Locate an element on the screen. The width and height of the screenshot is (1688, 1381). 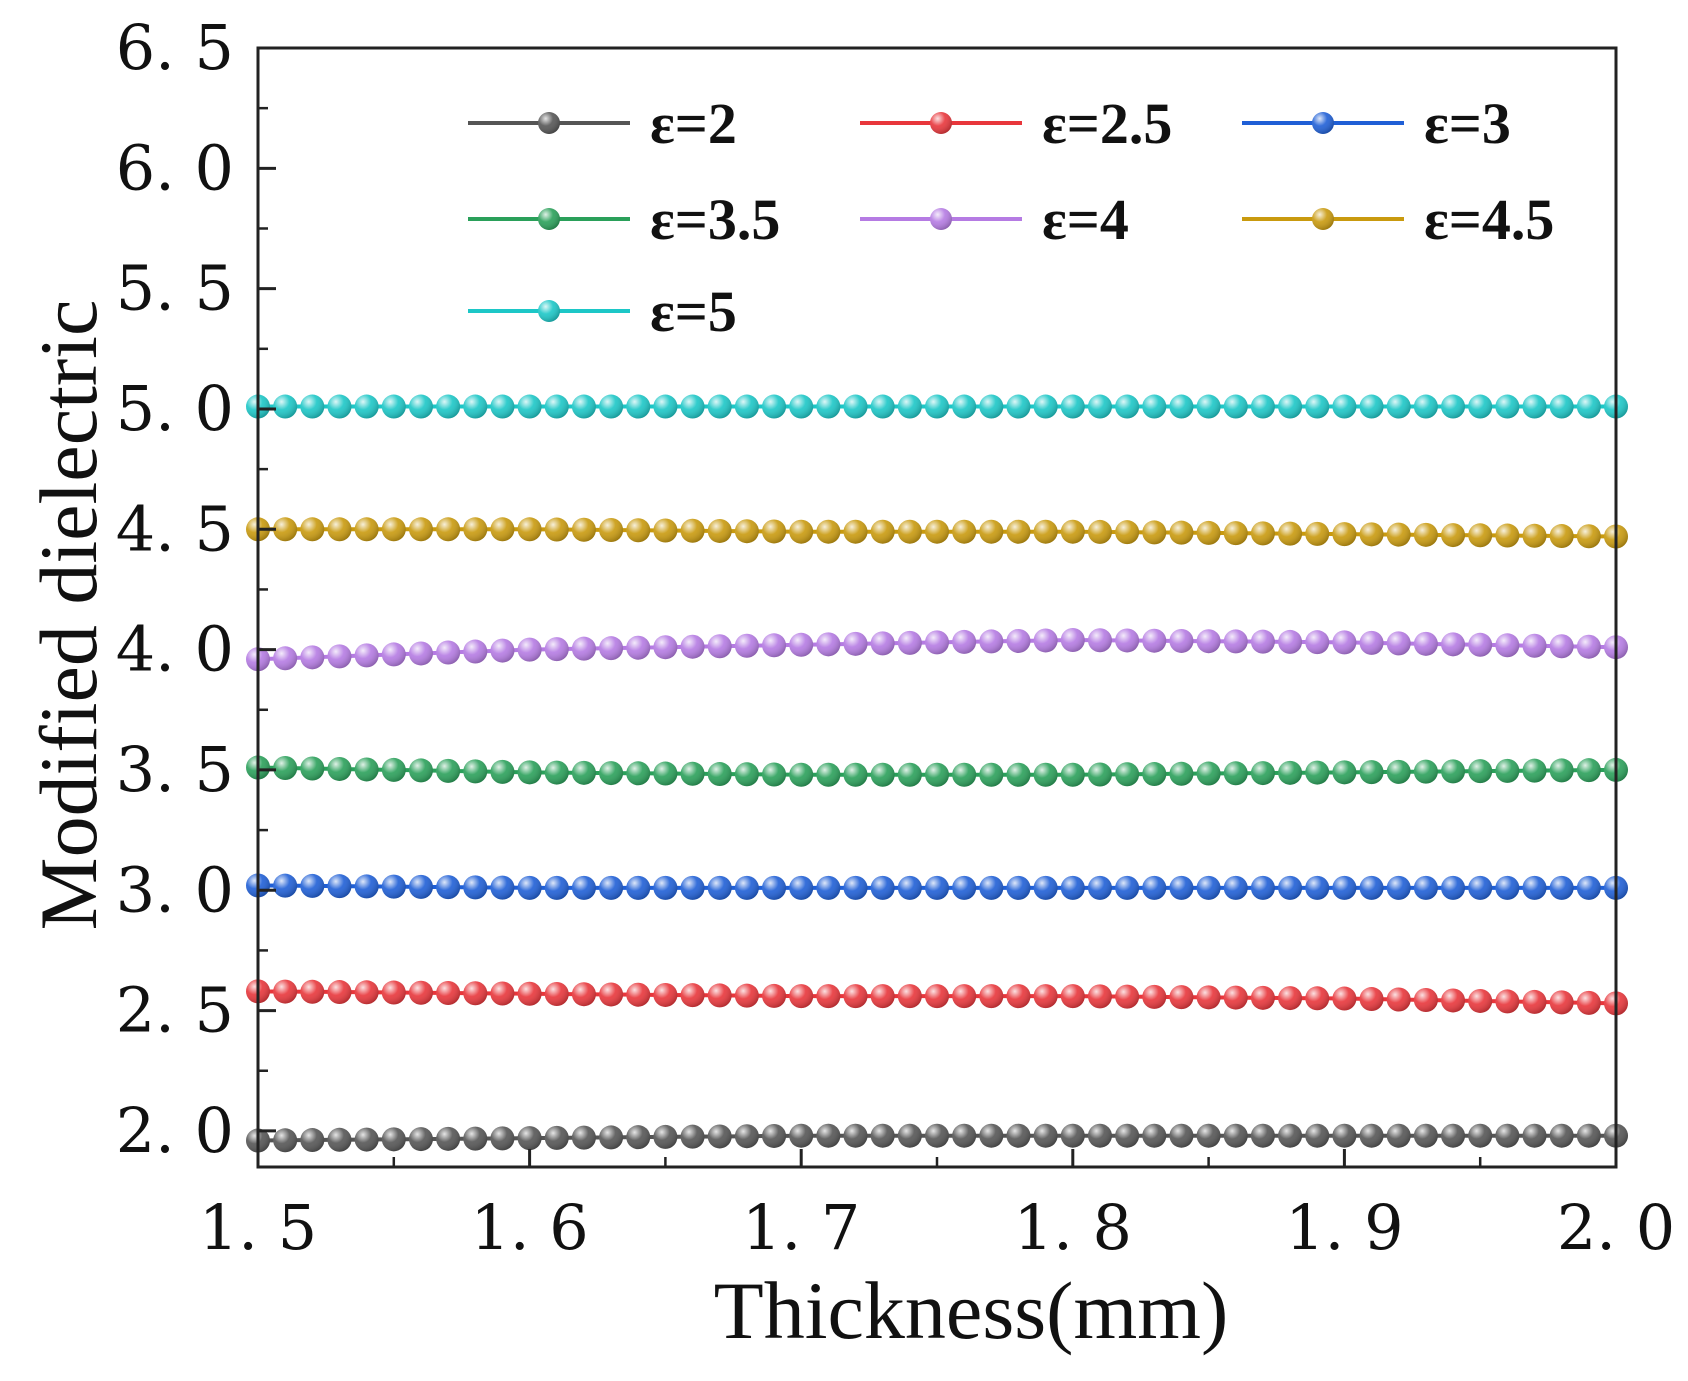
legend-item: ε=2.5 is located at coordinates (1016, 123).